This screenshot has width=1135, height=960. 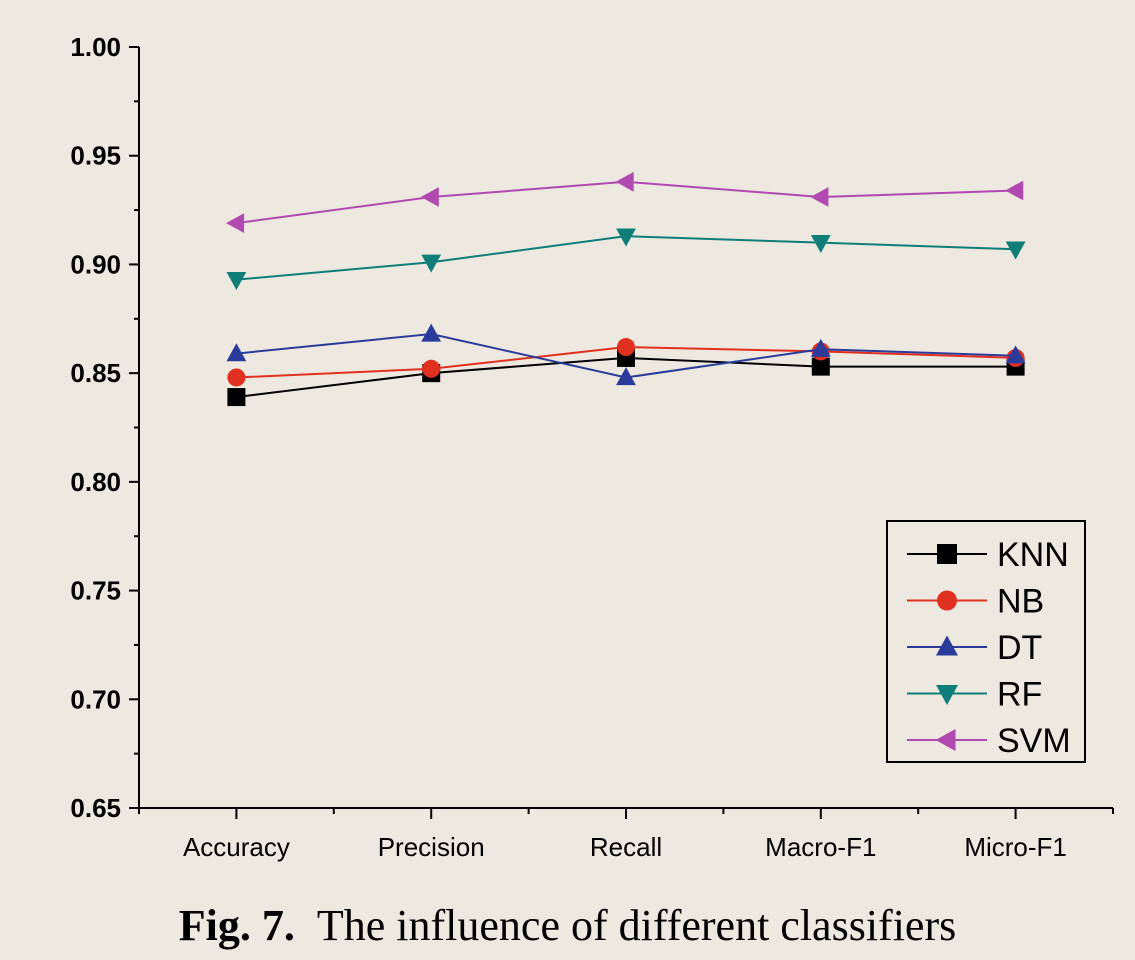 What do you see at coordinates (947, 554) in the screenshot?
I see `legend-marker-knn` at bounding box center [947, 554].